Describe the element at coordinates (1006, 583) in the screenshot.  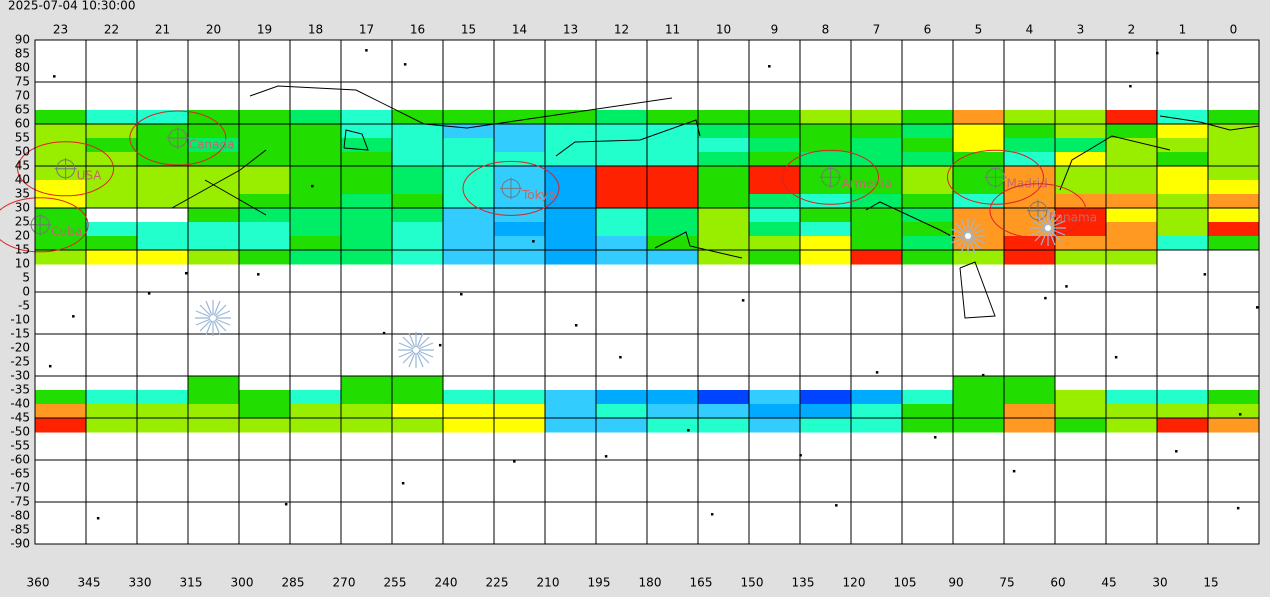
I see `x-tick-label: 75` at that location.